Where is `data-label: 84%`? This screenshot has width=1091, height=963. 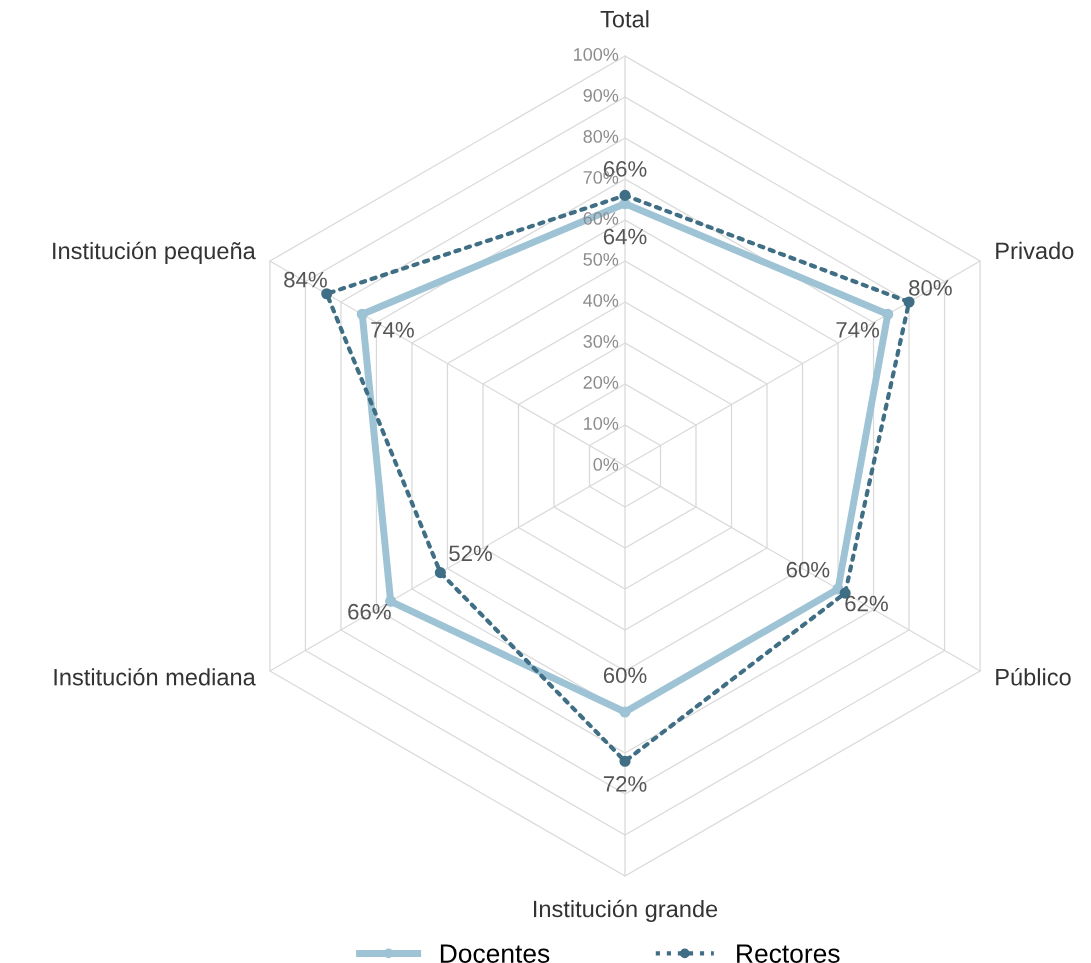 data-label: 84% is located at coordinates (305, 279).